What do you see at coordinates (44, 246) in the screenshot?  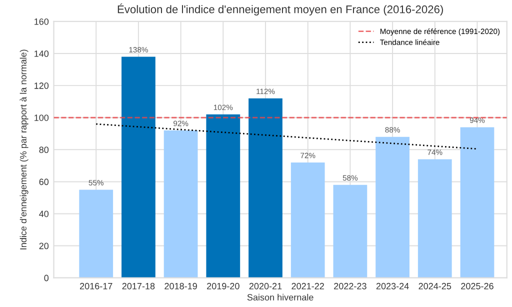 I see `y-tick-label: 20` at bounding box center [44, 246].